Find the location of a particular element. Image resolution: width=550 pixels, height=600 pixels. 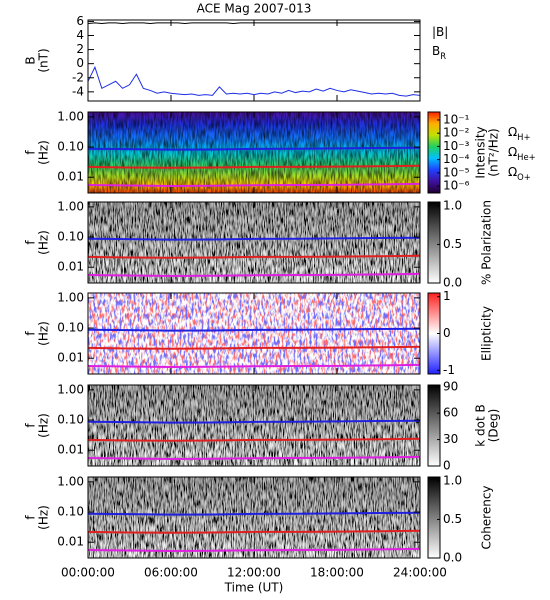

x-tick-label: 18:00:00 is located at coordinates (337, 573).